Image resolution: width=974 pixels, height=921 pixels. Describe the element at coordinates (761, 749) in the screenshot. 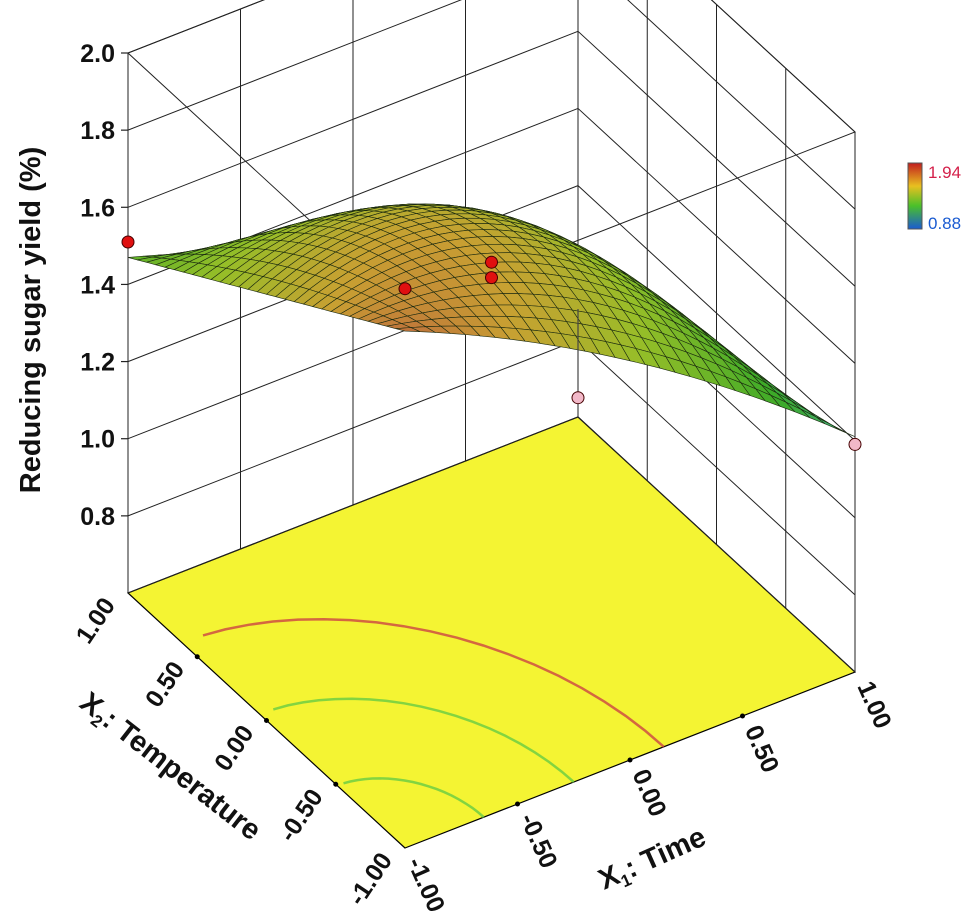

I see `x1-tick-label: 0.50` at that location.